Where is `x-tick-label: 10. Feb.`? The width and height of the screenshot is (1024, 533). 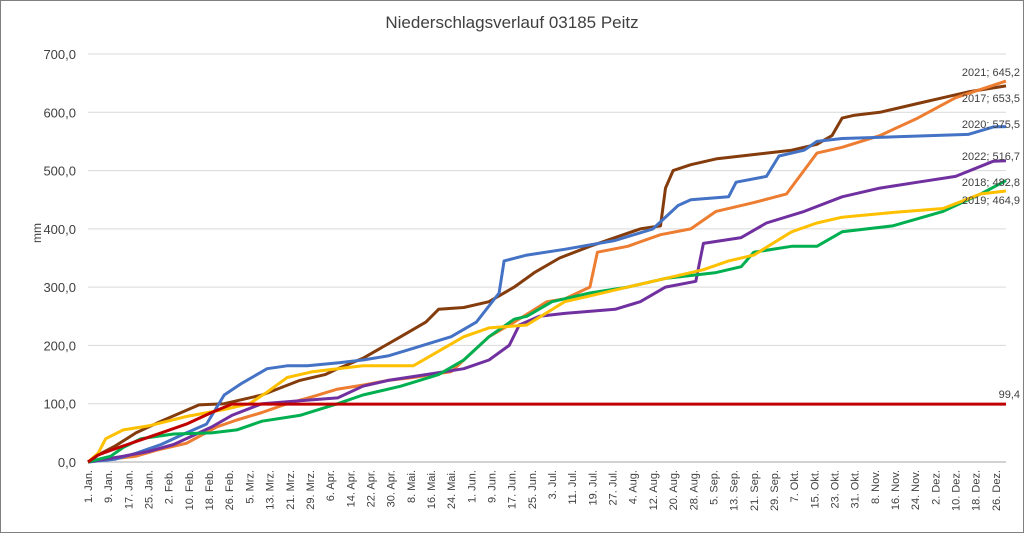 x-tick-label: 10. Feb. is located at coordinates (190, 490).